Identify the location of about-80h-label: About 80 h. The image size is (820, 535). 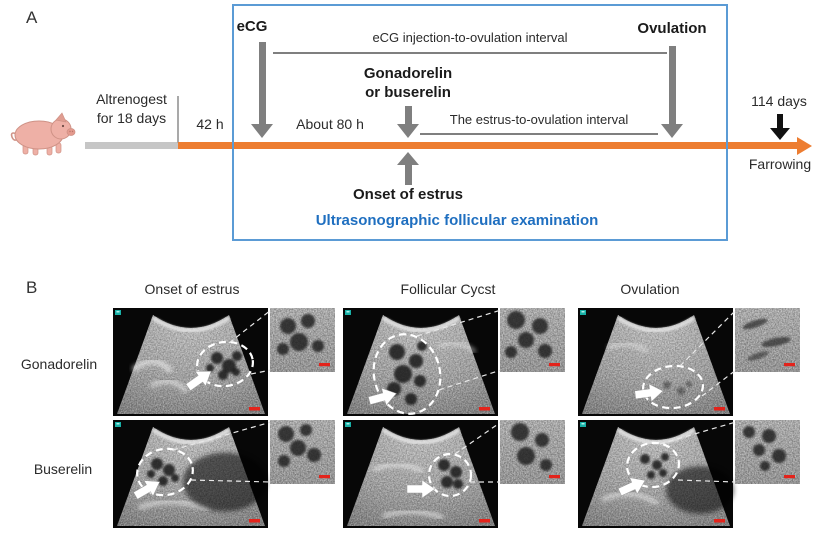
(330, 124).